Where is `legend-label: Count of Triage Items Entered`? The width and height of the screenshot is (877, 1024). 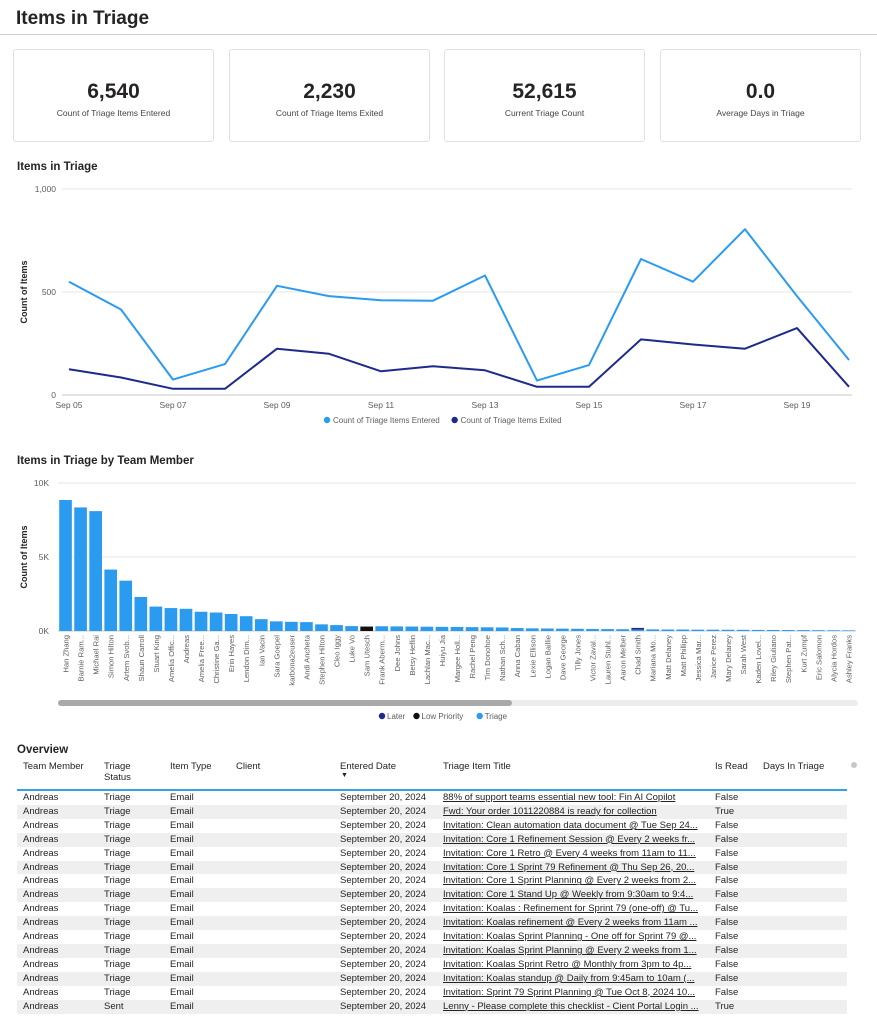 legend-label: Count of Triage Items Entered is located at coordinates (386, 420).